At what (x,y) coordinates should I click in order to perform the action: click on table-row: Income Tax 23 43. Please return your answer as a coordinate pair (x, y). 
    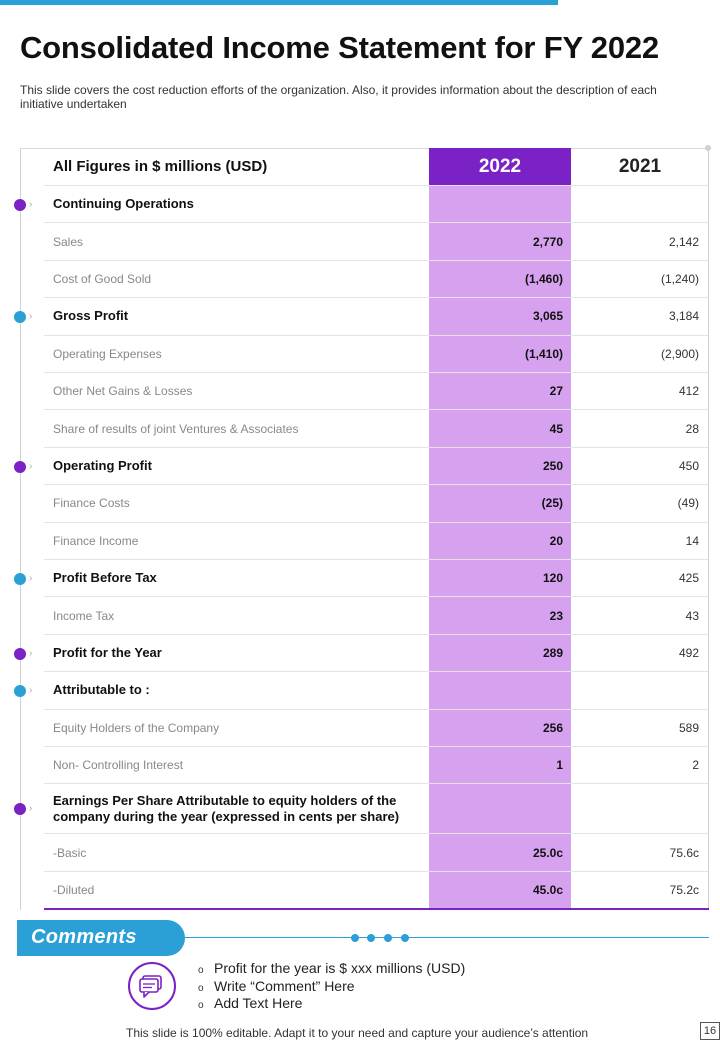
    Looking at the image, I should click on (376, 616).